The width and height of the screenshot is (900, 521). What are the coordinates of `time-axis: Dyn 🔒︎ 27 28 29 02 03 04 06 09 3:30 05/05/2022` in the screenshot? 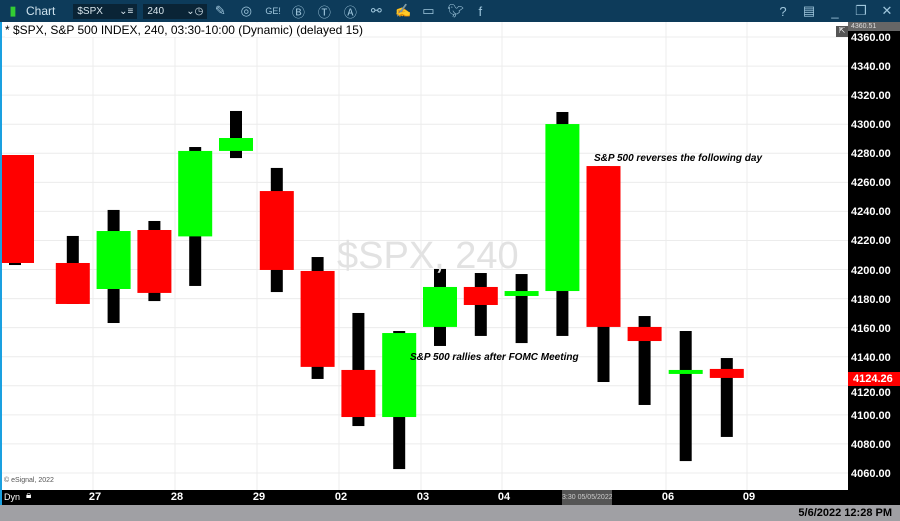 It's located at (450, 497).